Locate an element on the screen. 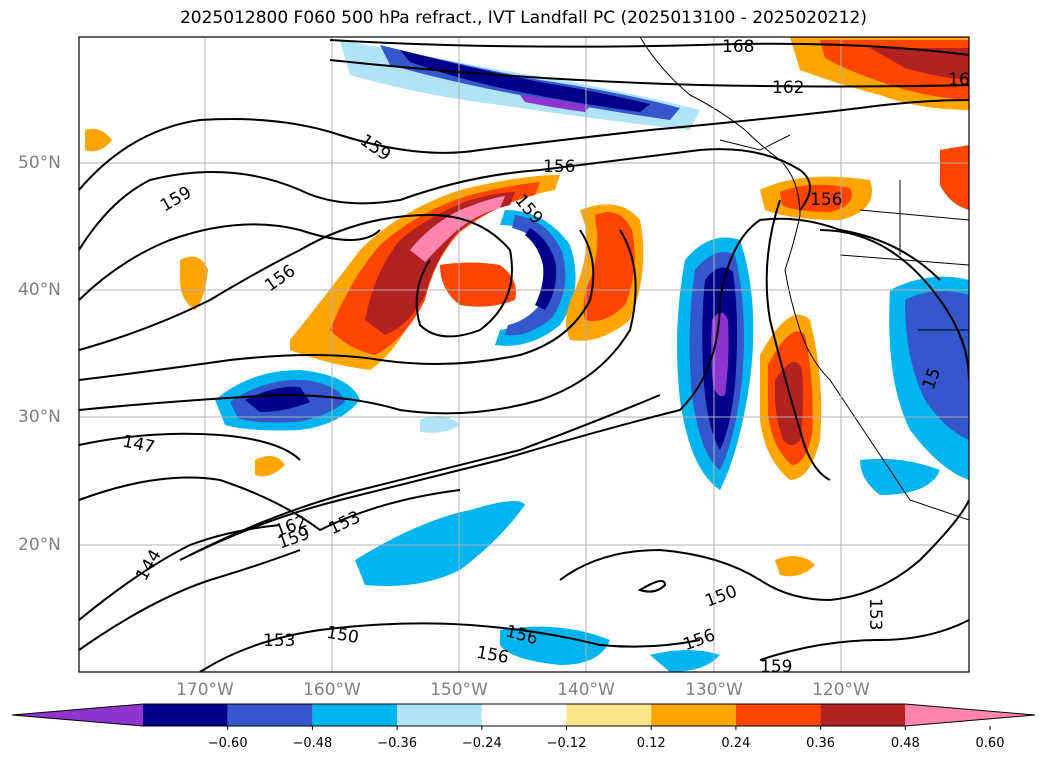  longitude-label: 150°W is located at coordinates (459, 690).